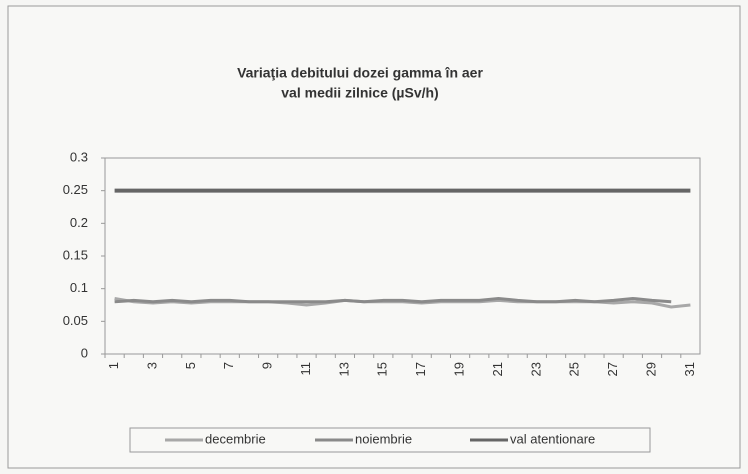  Describe the element at coordinates (305, 369) in the screenshot. I see `x-tick-label: 11` at that location.